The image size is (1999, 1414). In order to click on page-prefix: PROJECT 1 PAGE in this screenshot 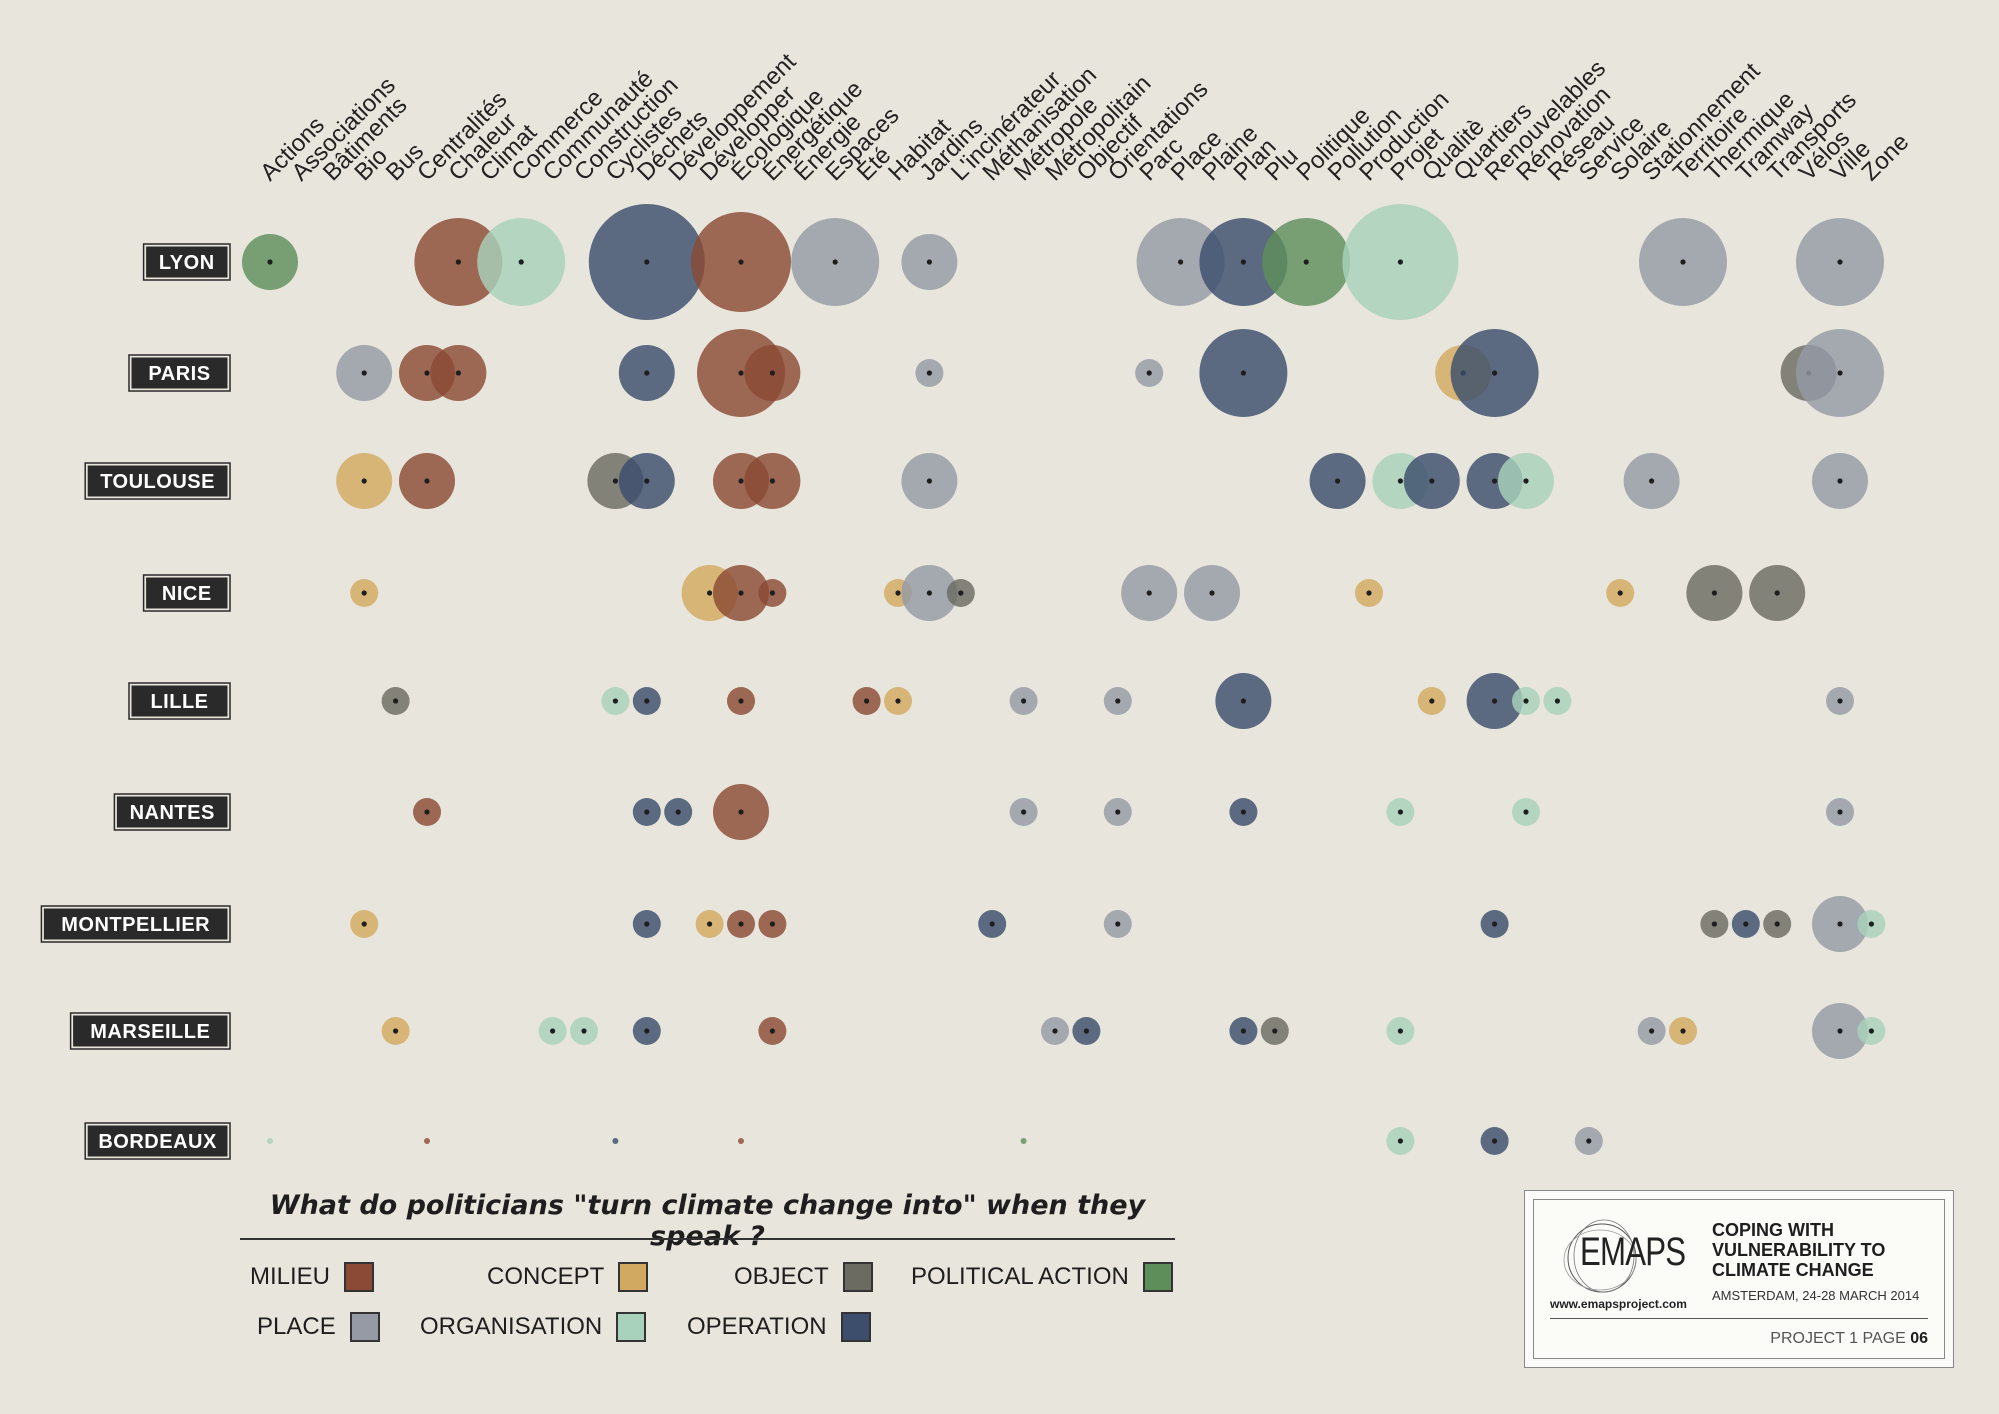, I will do `click(1838, 1338)`.